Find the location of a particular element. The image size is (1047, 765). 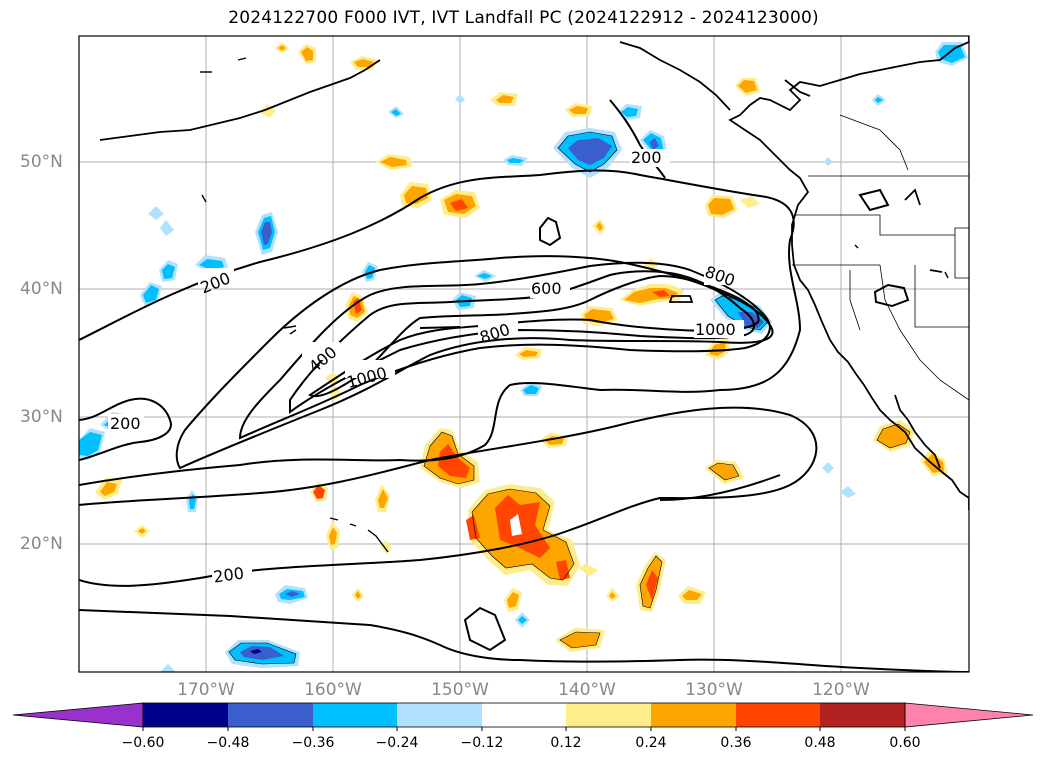

colorbar is located at coordinates (523, 716).